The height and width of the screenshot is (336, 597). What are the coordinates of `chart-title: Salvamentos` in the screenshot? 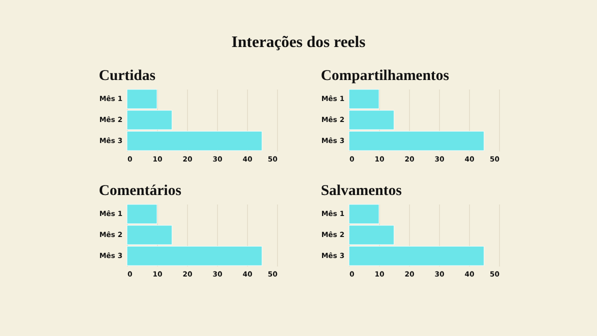 It's located at (361, 191).